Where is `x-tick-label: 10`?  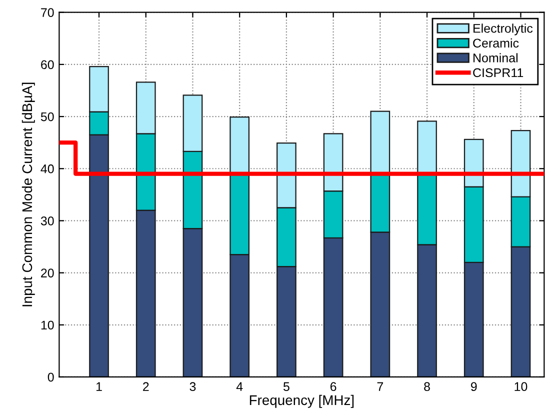
x-tick-label: 10 is located at coordinates (521, 387).